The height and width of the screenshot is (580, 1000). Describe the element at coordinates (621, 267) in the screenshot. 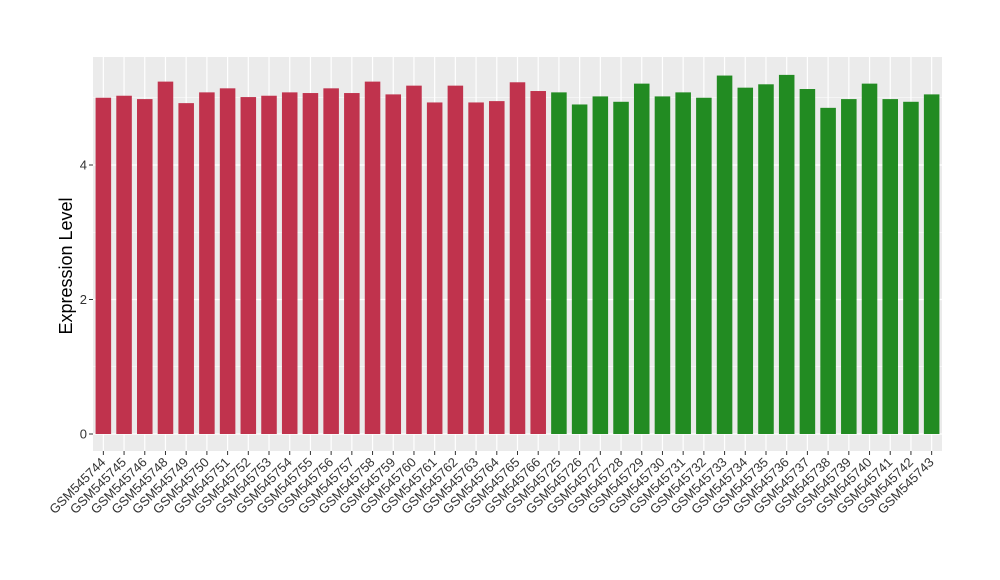

I see `bar-GSM545728` at that location.